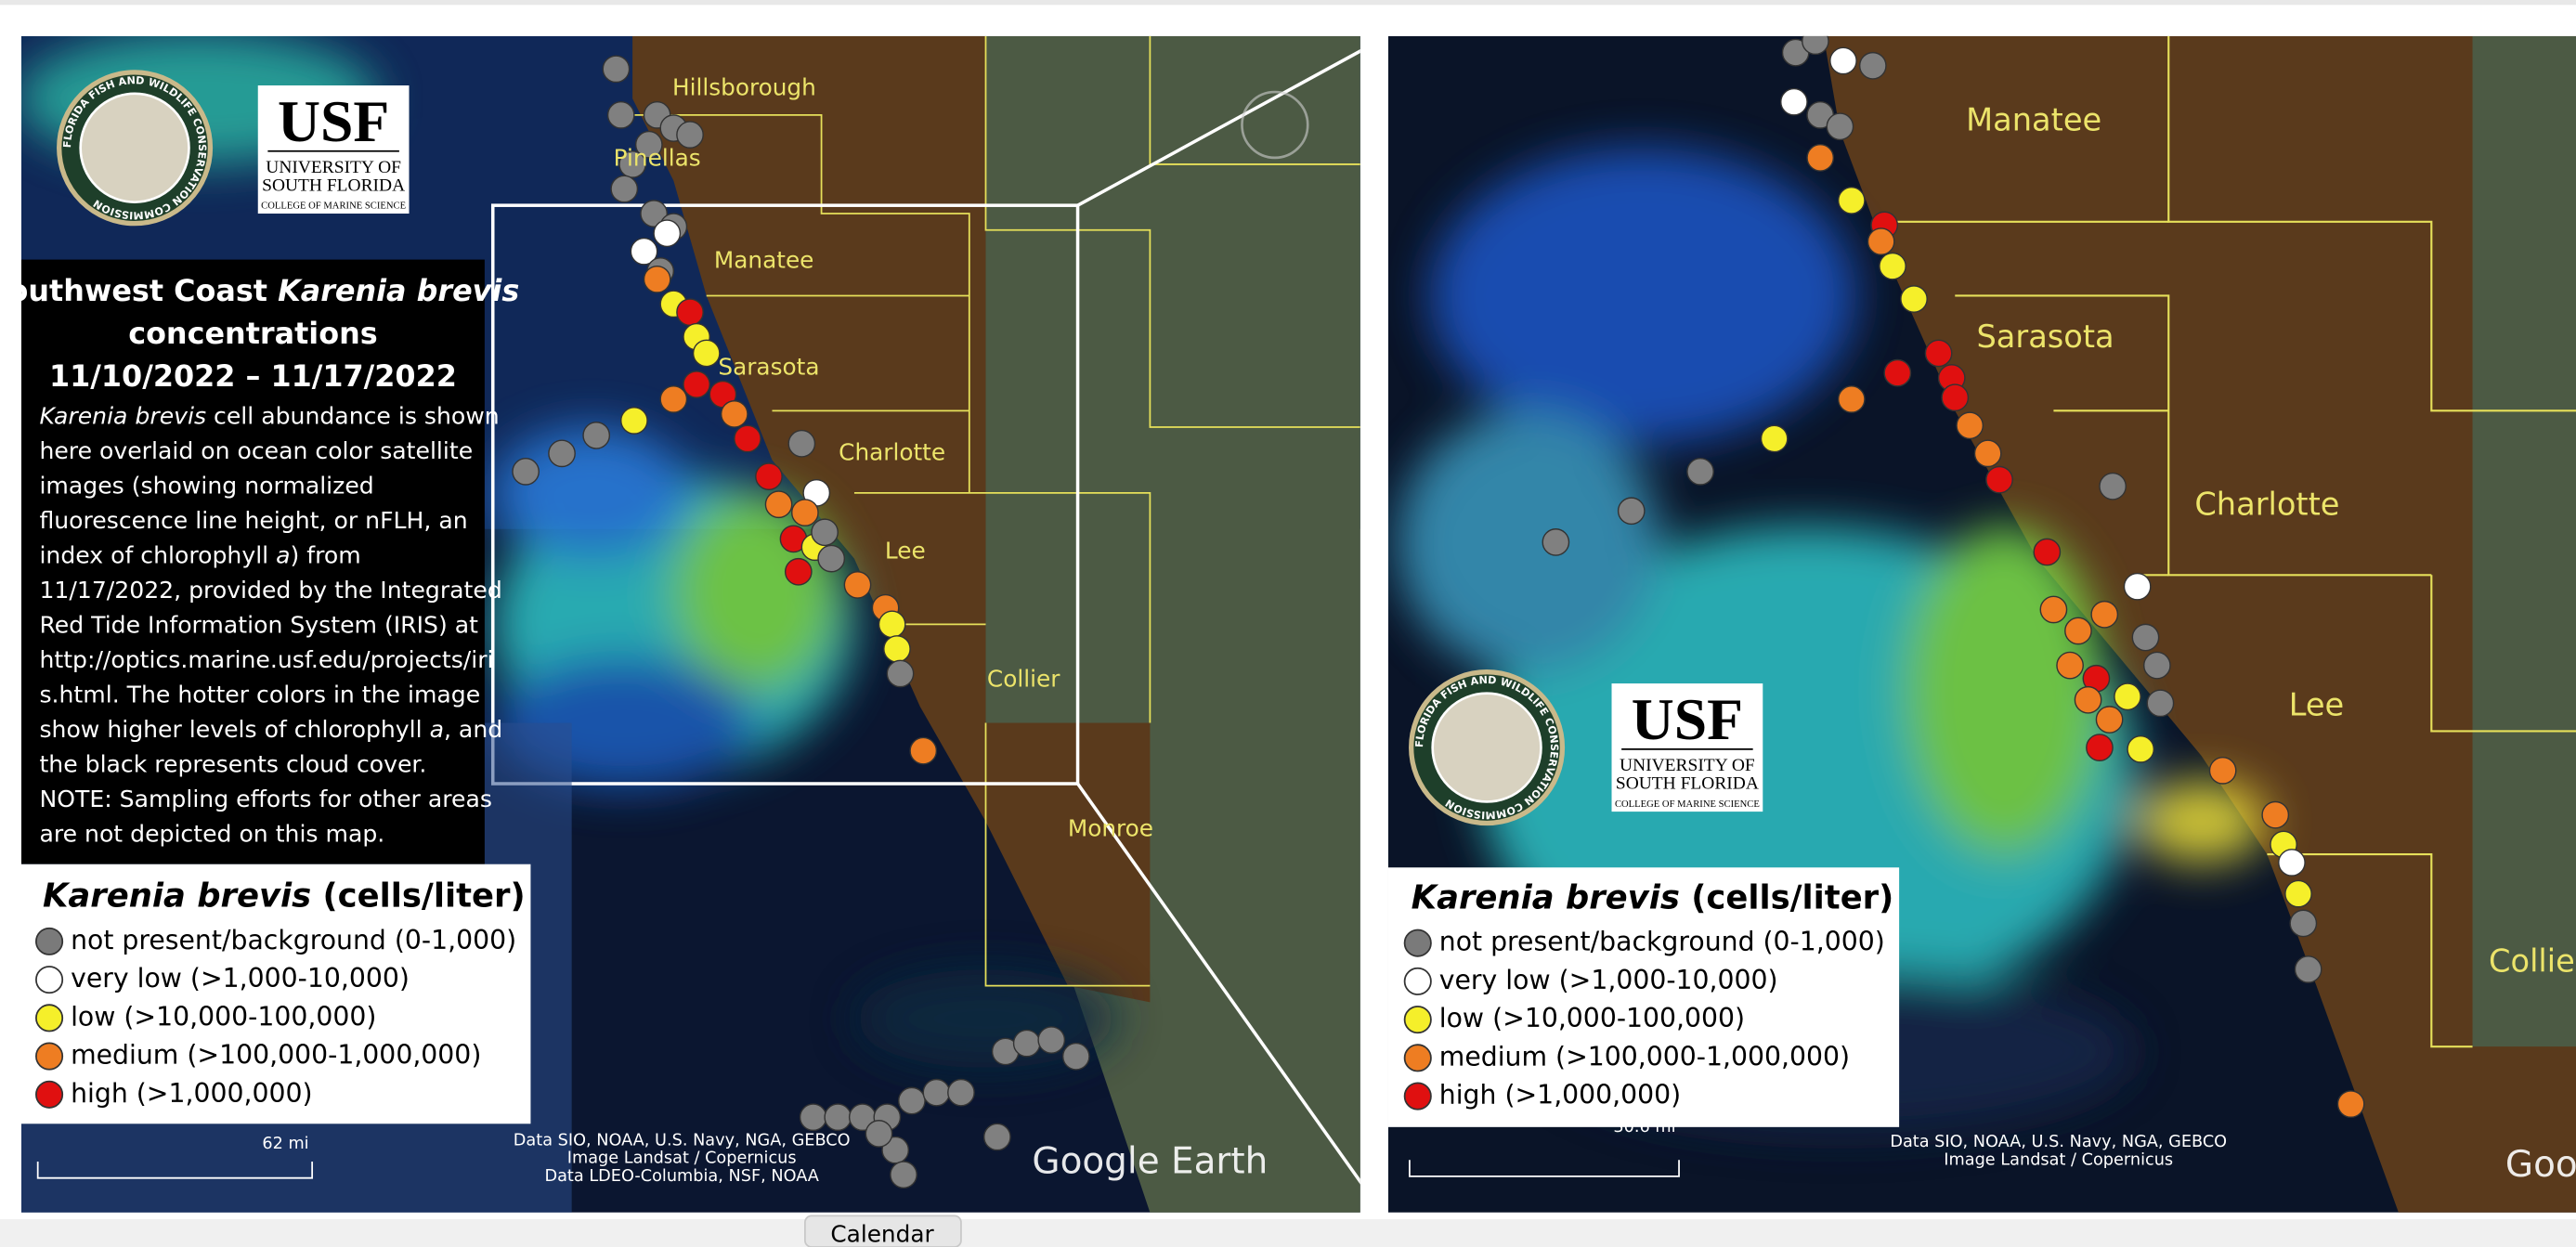 The width and height of the screenshot is (2576, 1247). What do you see at coordinates (256, 451) in the screenshot?
I see `info-description: here overlaid on ocean color satellite` at bounding box center [256, 451].